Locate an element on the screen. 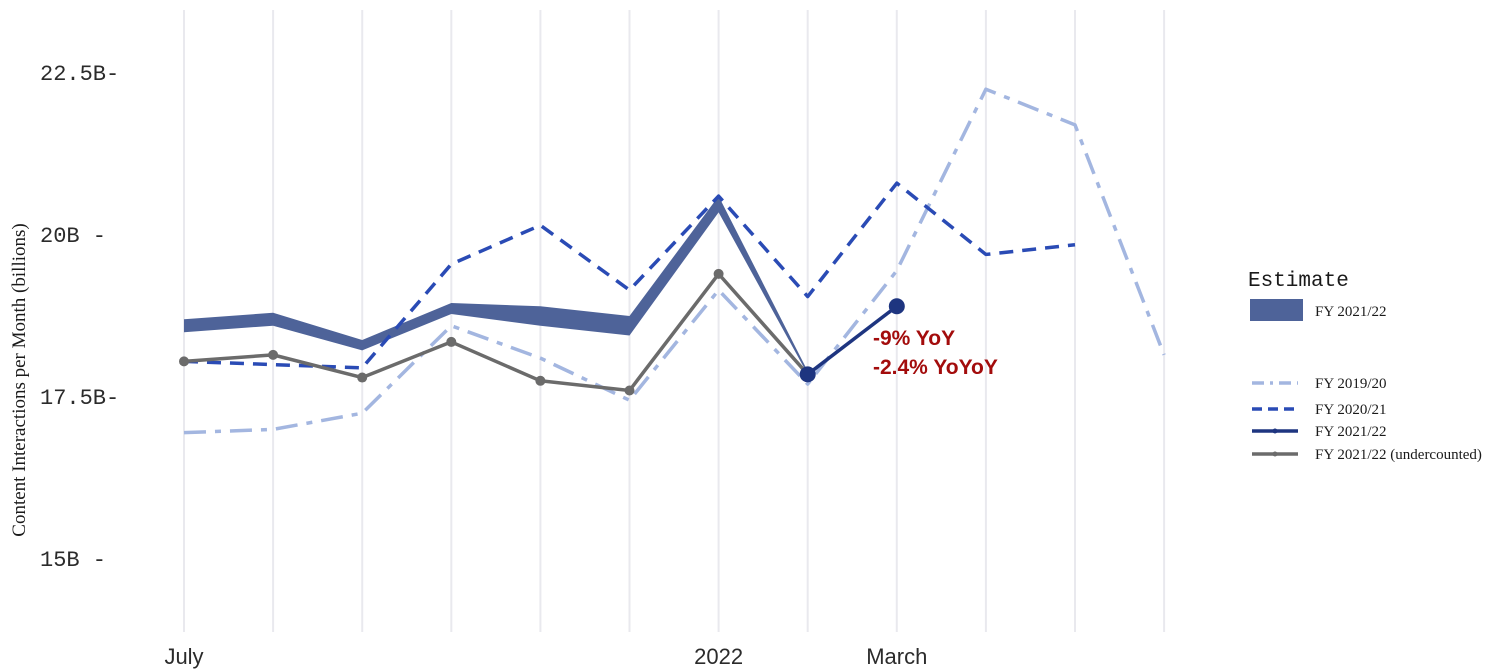 Image resolution: width=1510 pixels, height=671 pixels. legend-marker-fy2122 is located at coordinates (1275, 431).